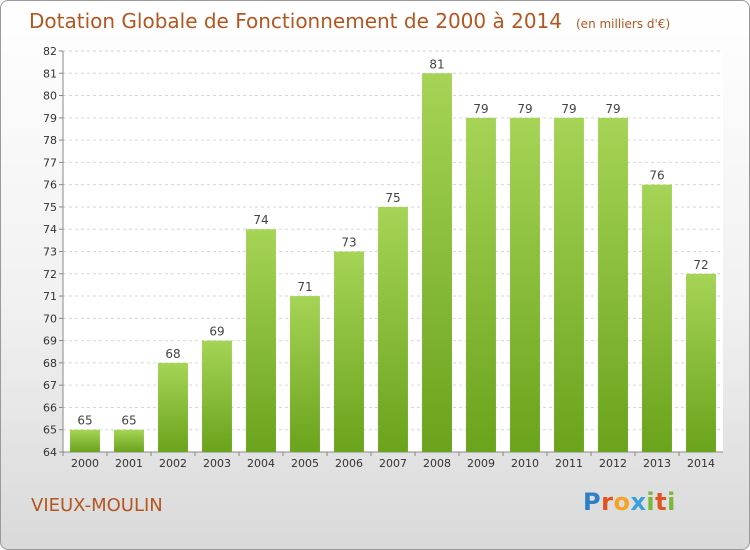 The image size is (750, 550). Describe the element at coordinates (700, 265) in the screenshot. I see `data-label: 72` at that location.